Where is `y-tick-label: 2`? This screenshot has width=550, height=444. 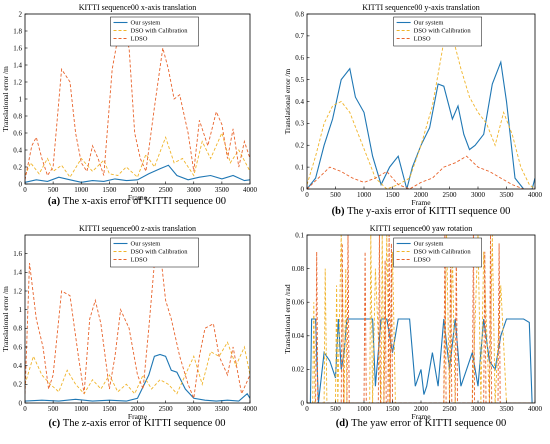 y-tick-label: 2 is located at coordinates (21, 14).